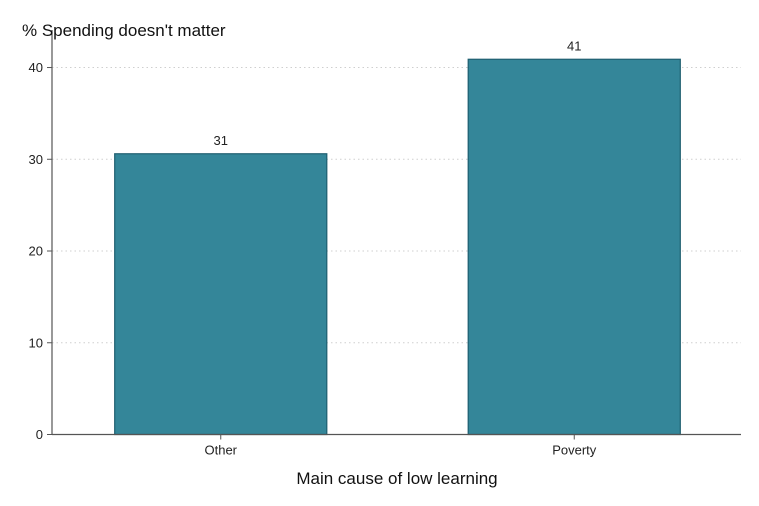 This screenshot has width=759, height=506. Describe the element at coordinates (221, 140) in the screenshot. I see `data-label-other: 31` at that location.